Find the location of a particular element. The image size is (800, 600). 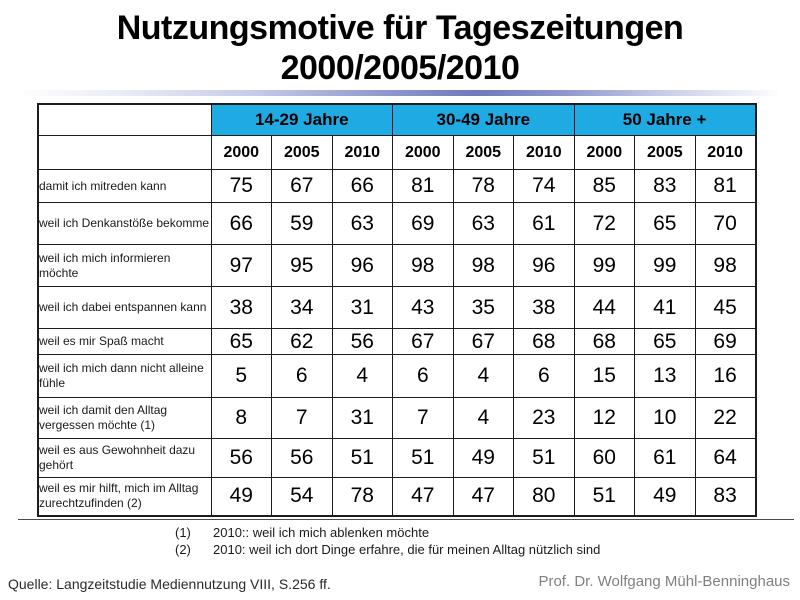

value-cell: 12 is located at coordinates (604, 418).